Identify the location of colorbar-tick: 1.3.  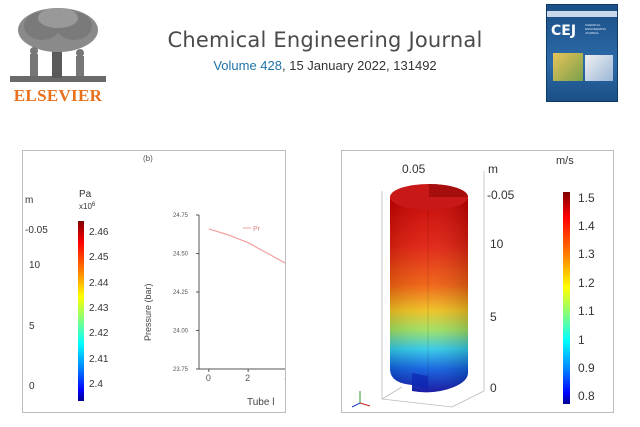
(586, 254).